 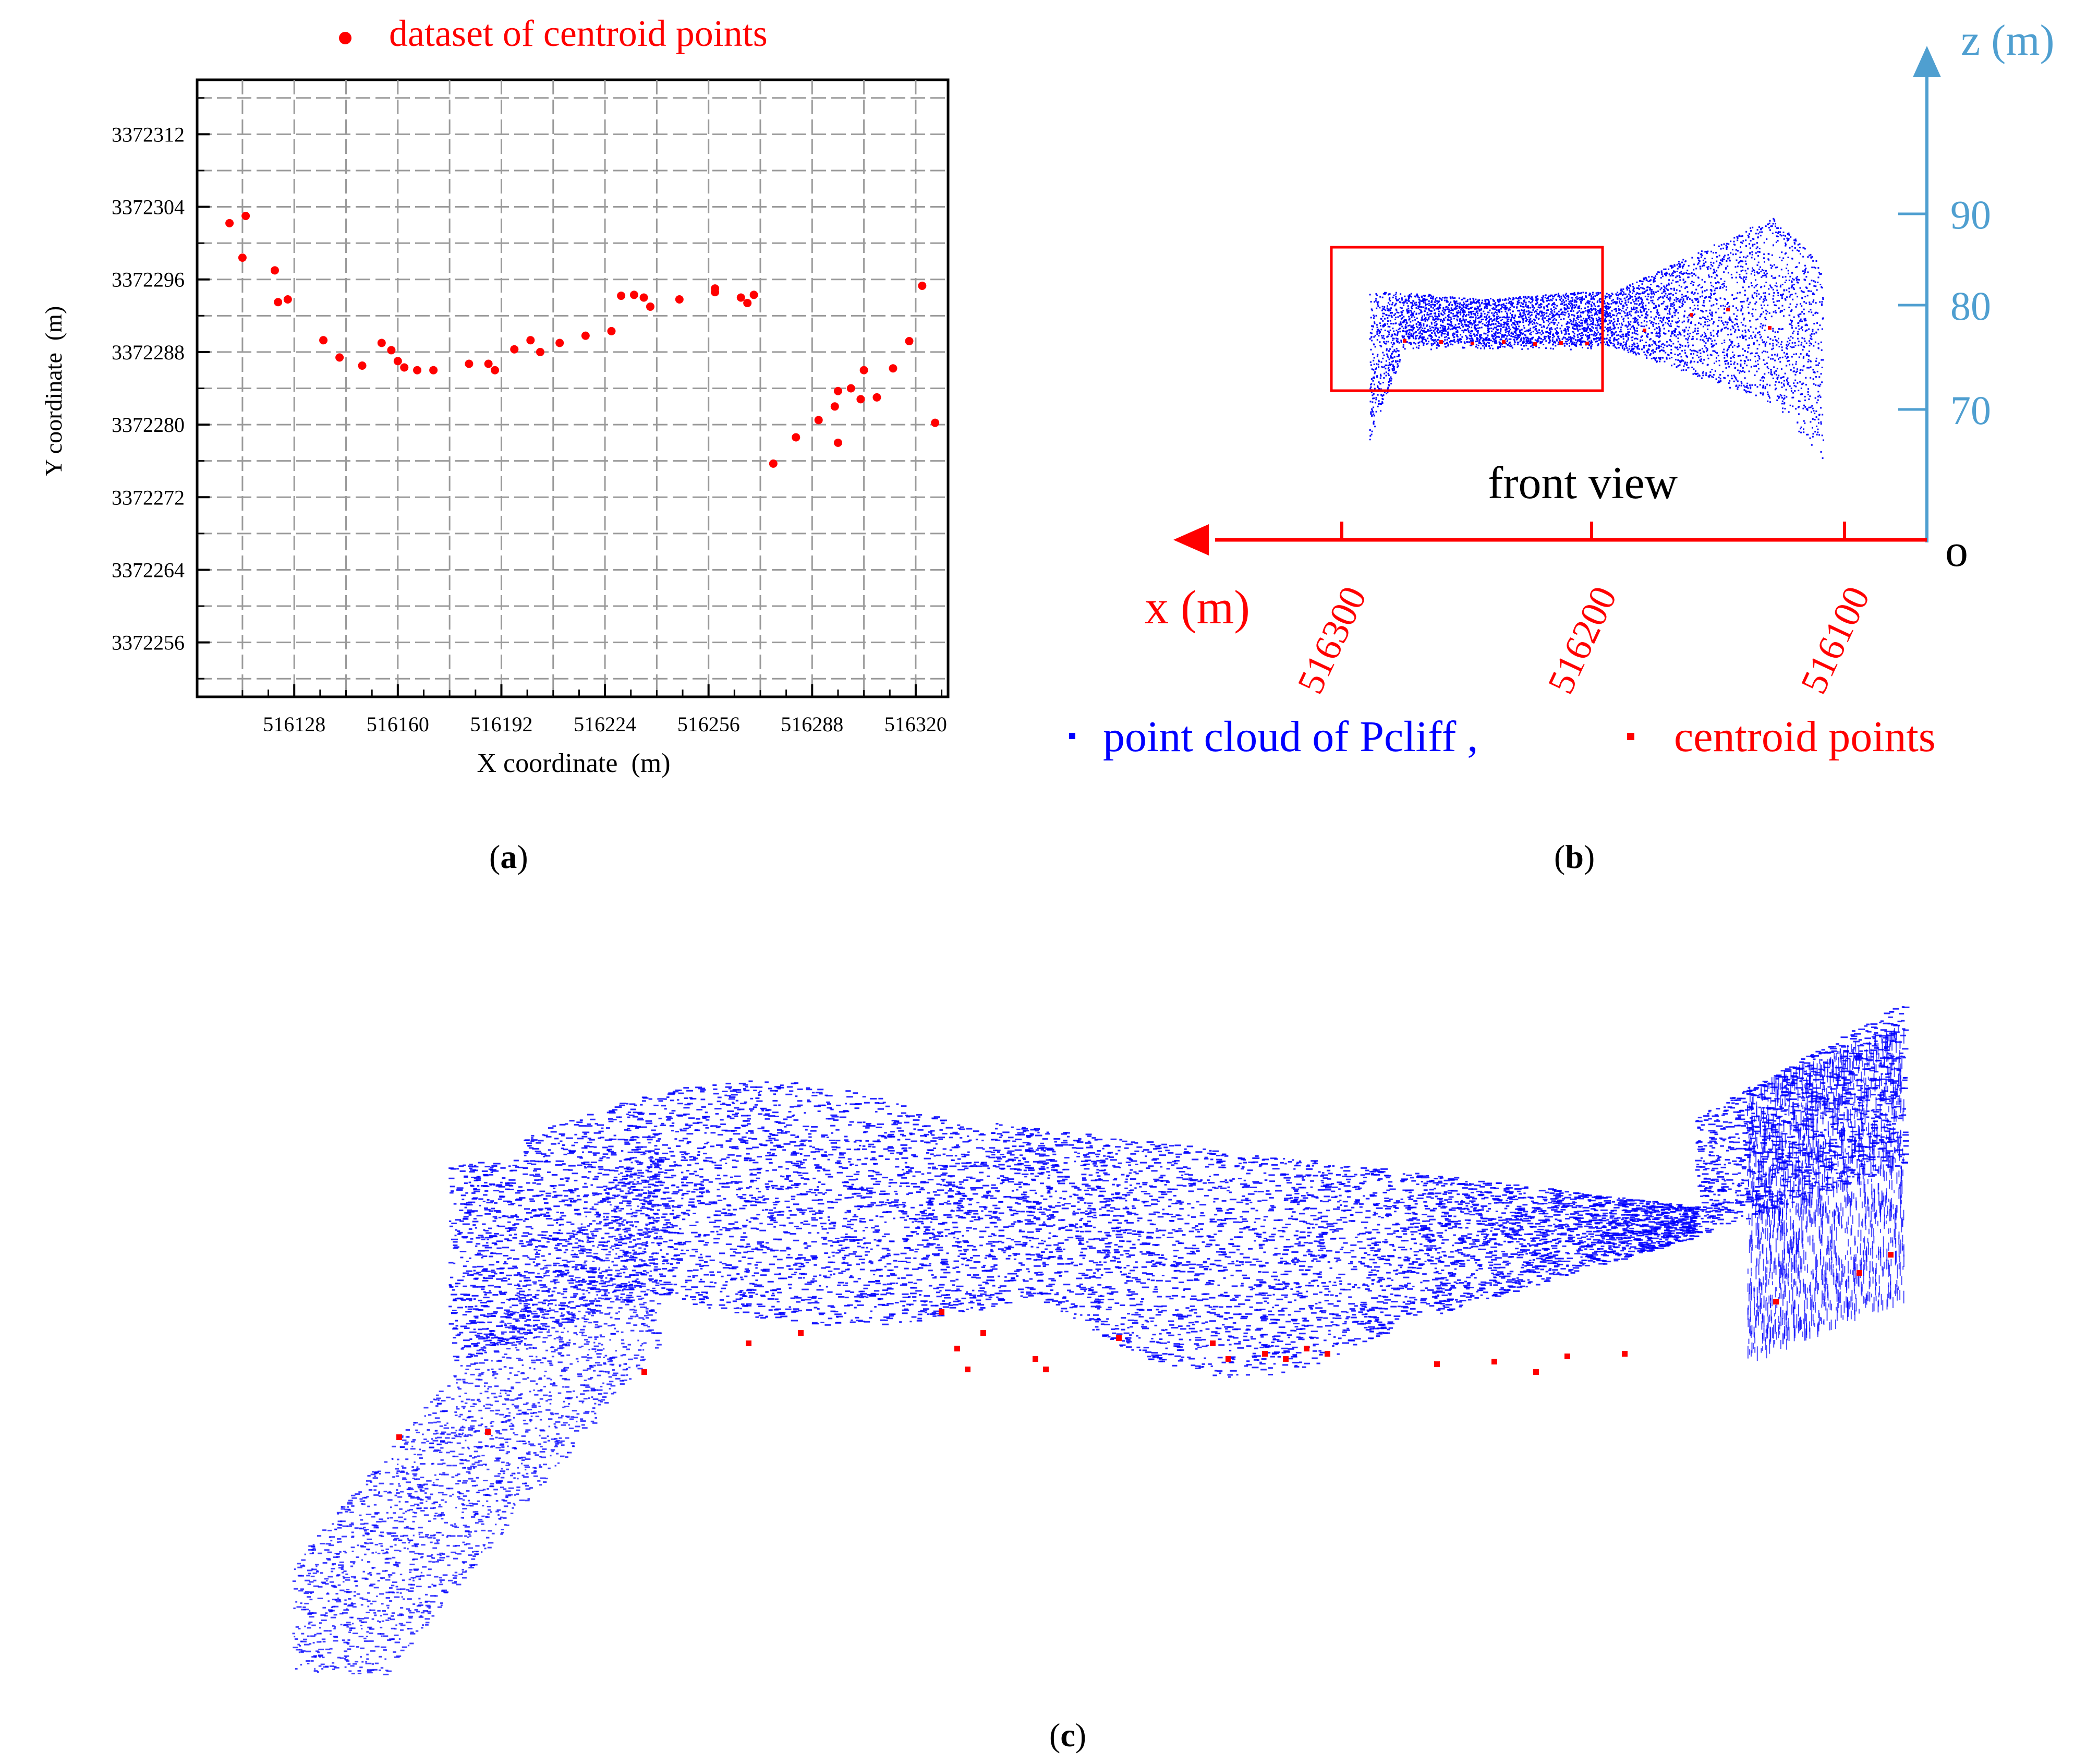 I want to click on x-tick-label: 516320, so click(x=915, y=724).